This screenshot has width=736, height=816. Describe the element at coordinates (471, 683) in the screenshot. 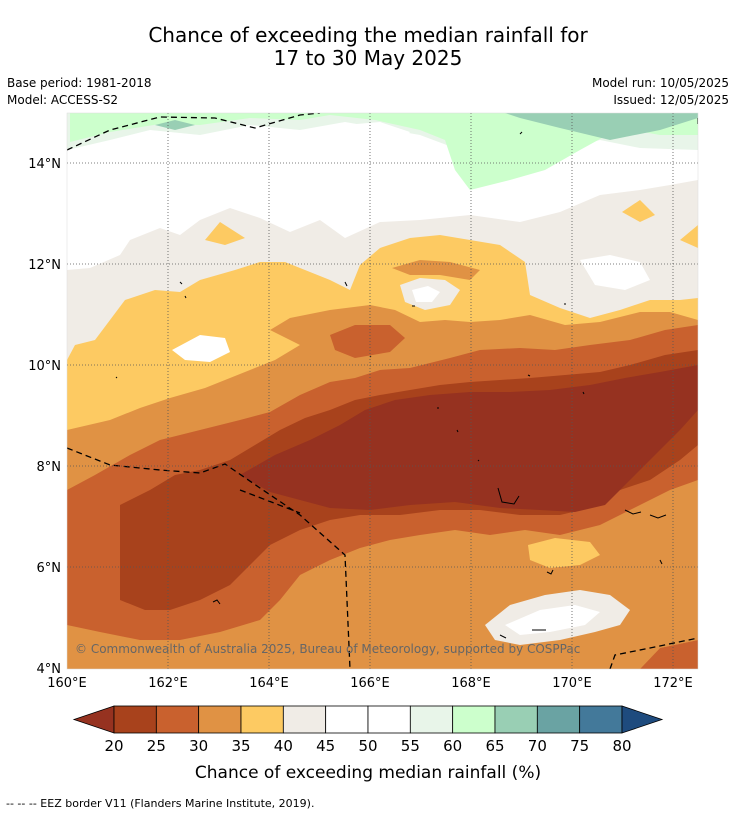

I see `lon-label: 168°E` at that location.